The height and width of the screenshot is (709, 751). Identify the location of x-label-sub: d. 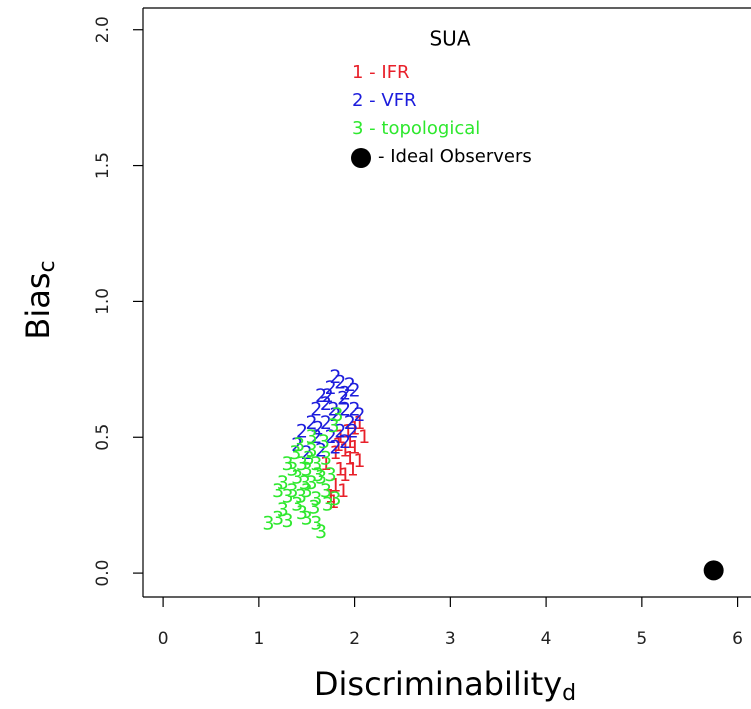
(569, 693).